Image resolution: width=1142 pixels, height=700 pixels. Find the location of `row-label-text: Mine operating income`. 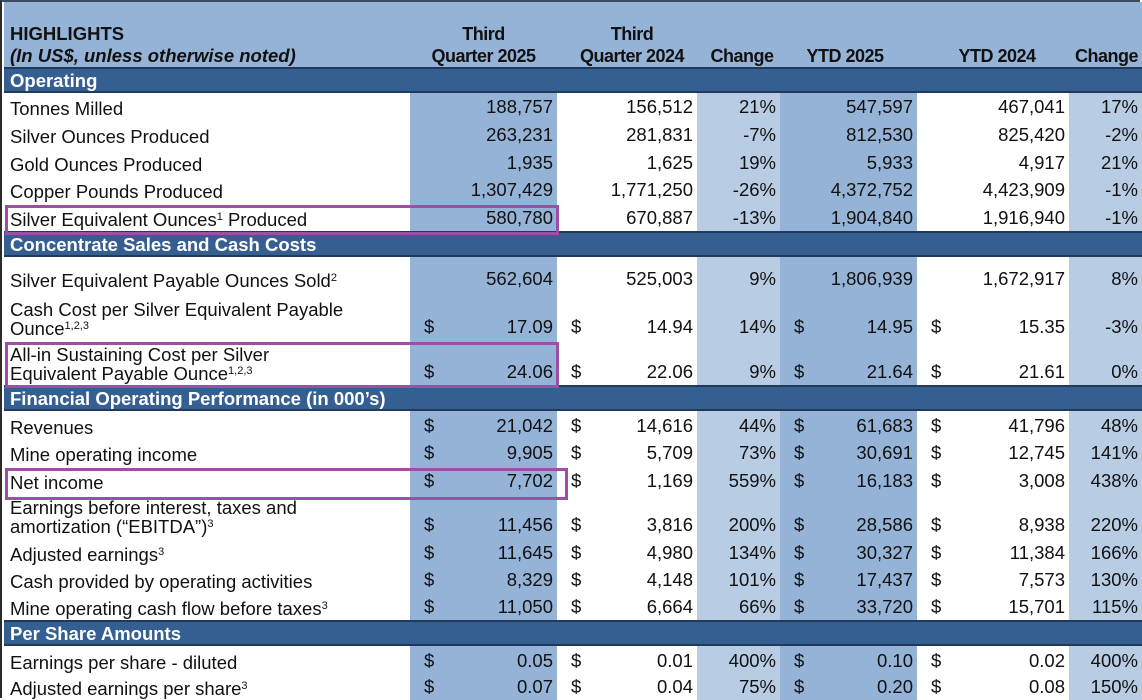

row-label-text: Mine operating income is located at coordinates (103, 454).